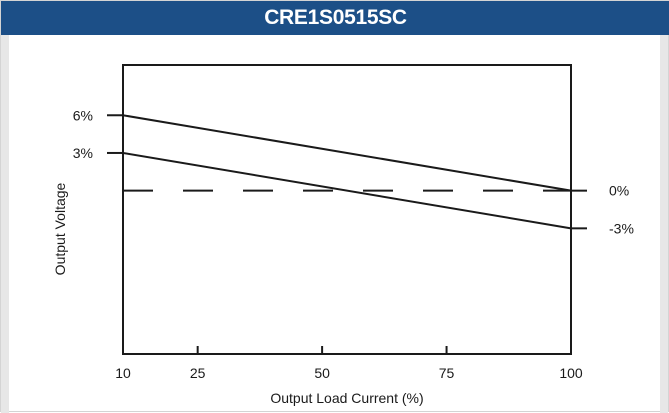 Image resolution: width=669 pixels, height=413 pixels. I want to click on x-tick-label-25: 25, so click(198, 373).